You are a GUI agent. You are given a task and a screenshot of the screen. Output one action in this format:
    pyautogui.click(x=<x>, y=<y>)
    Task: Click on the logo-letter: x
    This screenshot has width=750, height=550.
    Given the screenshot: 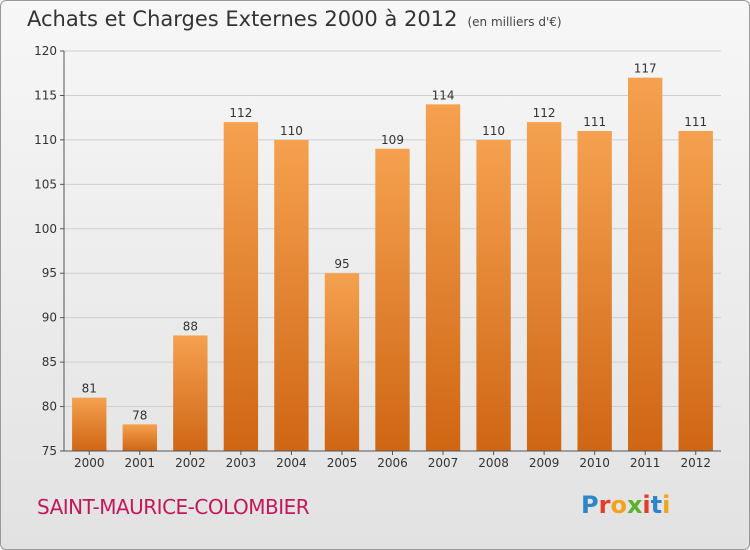 What is the action you would take?
    pyautogui.click(x=634, y=505)
    